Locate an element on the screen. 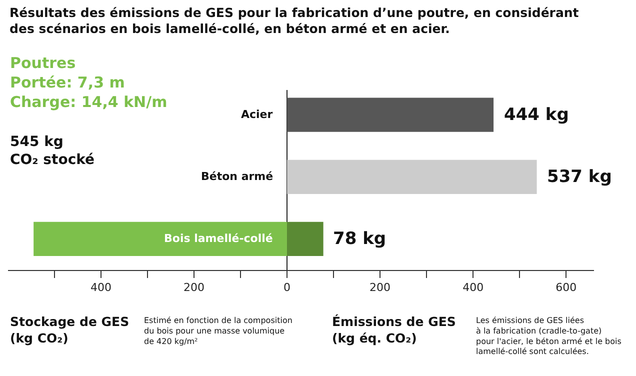 The width and height of the screenshot is (636, 376). data-label: 78 kg is located at coordinates (359, 239).